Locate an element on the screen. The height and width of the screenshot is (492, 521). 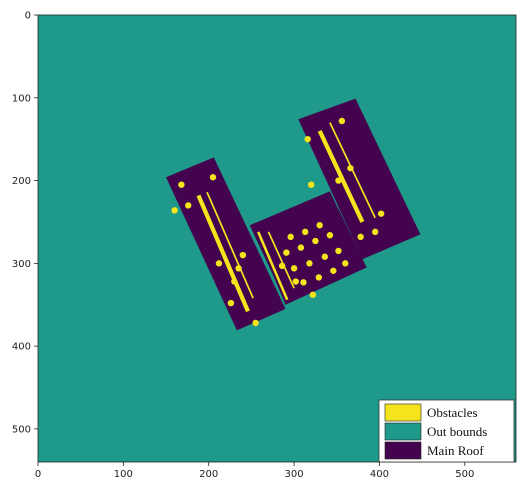
y-tick-label: 0 is located at coordinates (28, 16).